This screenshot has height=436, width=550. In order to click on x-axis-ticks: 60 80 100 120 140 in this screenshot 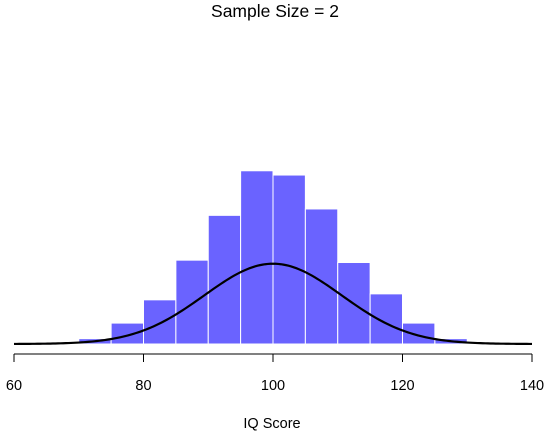, I will do `click(275, 374)`.